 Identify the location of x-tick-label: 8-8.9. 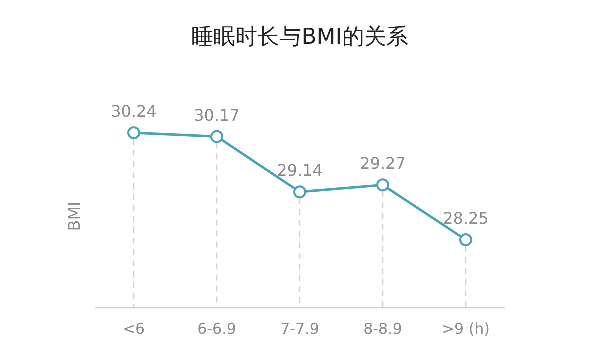
(383, 329).